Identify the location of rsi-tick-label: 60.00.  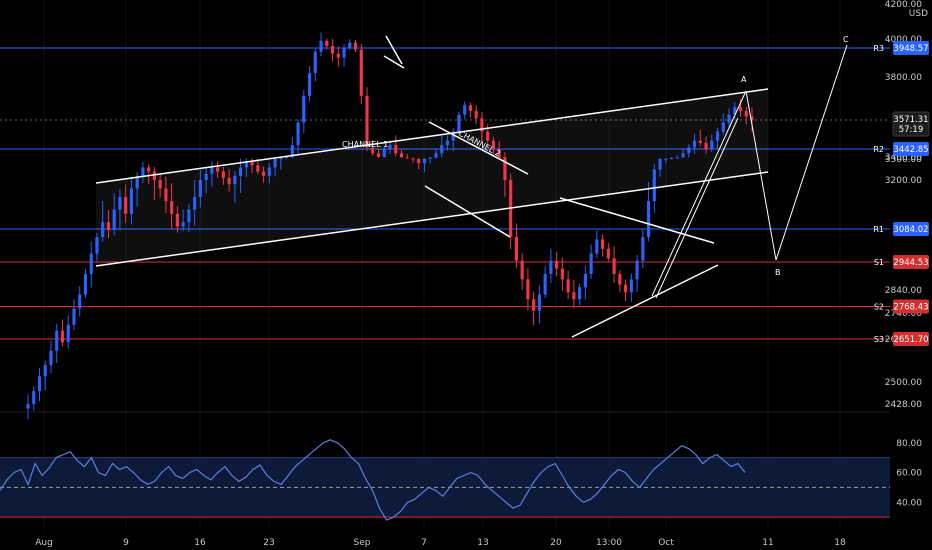
(909, 474).